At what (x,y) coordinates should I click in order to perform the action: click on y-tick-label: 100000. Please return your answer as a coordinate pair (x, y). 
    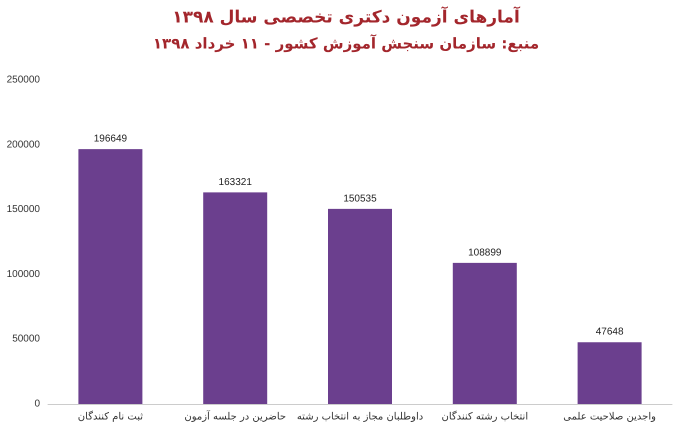
    Looking at the image, I should click on (23, 274).